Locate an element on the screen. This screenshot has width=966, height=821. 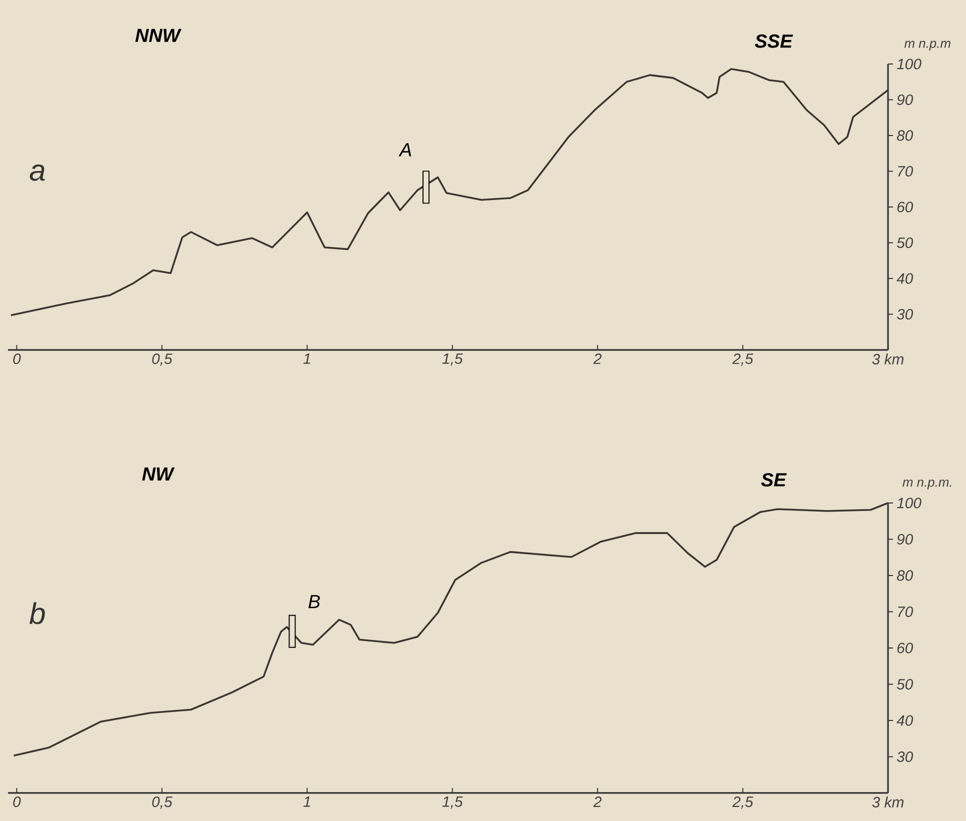
text: NW is located at coordinates (158, 474).